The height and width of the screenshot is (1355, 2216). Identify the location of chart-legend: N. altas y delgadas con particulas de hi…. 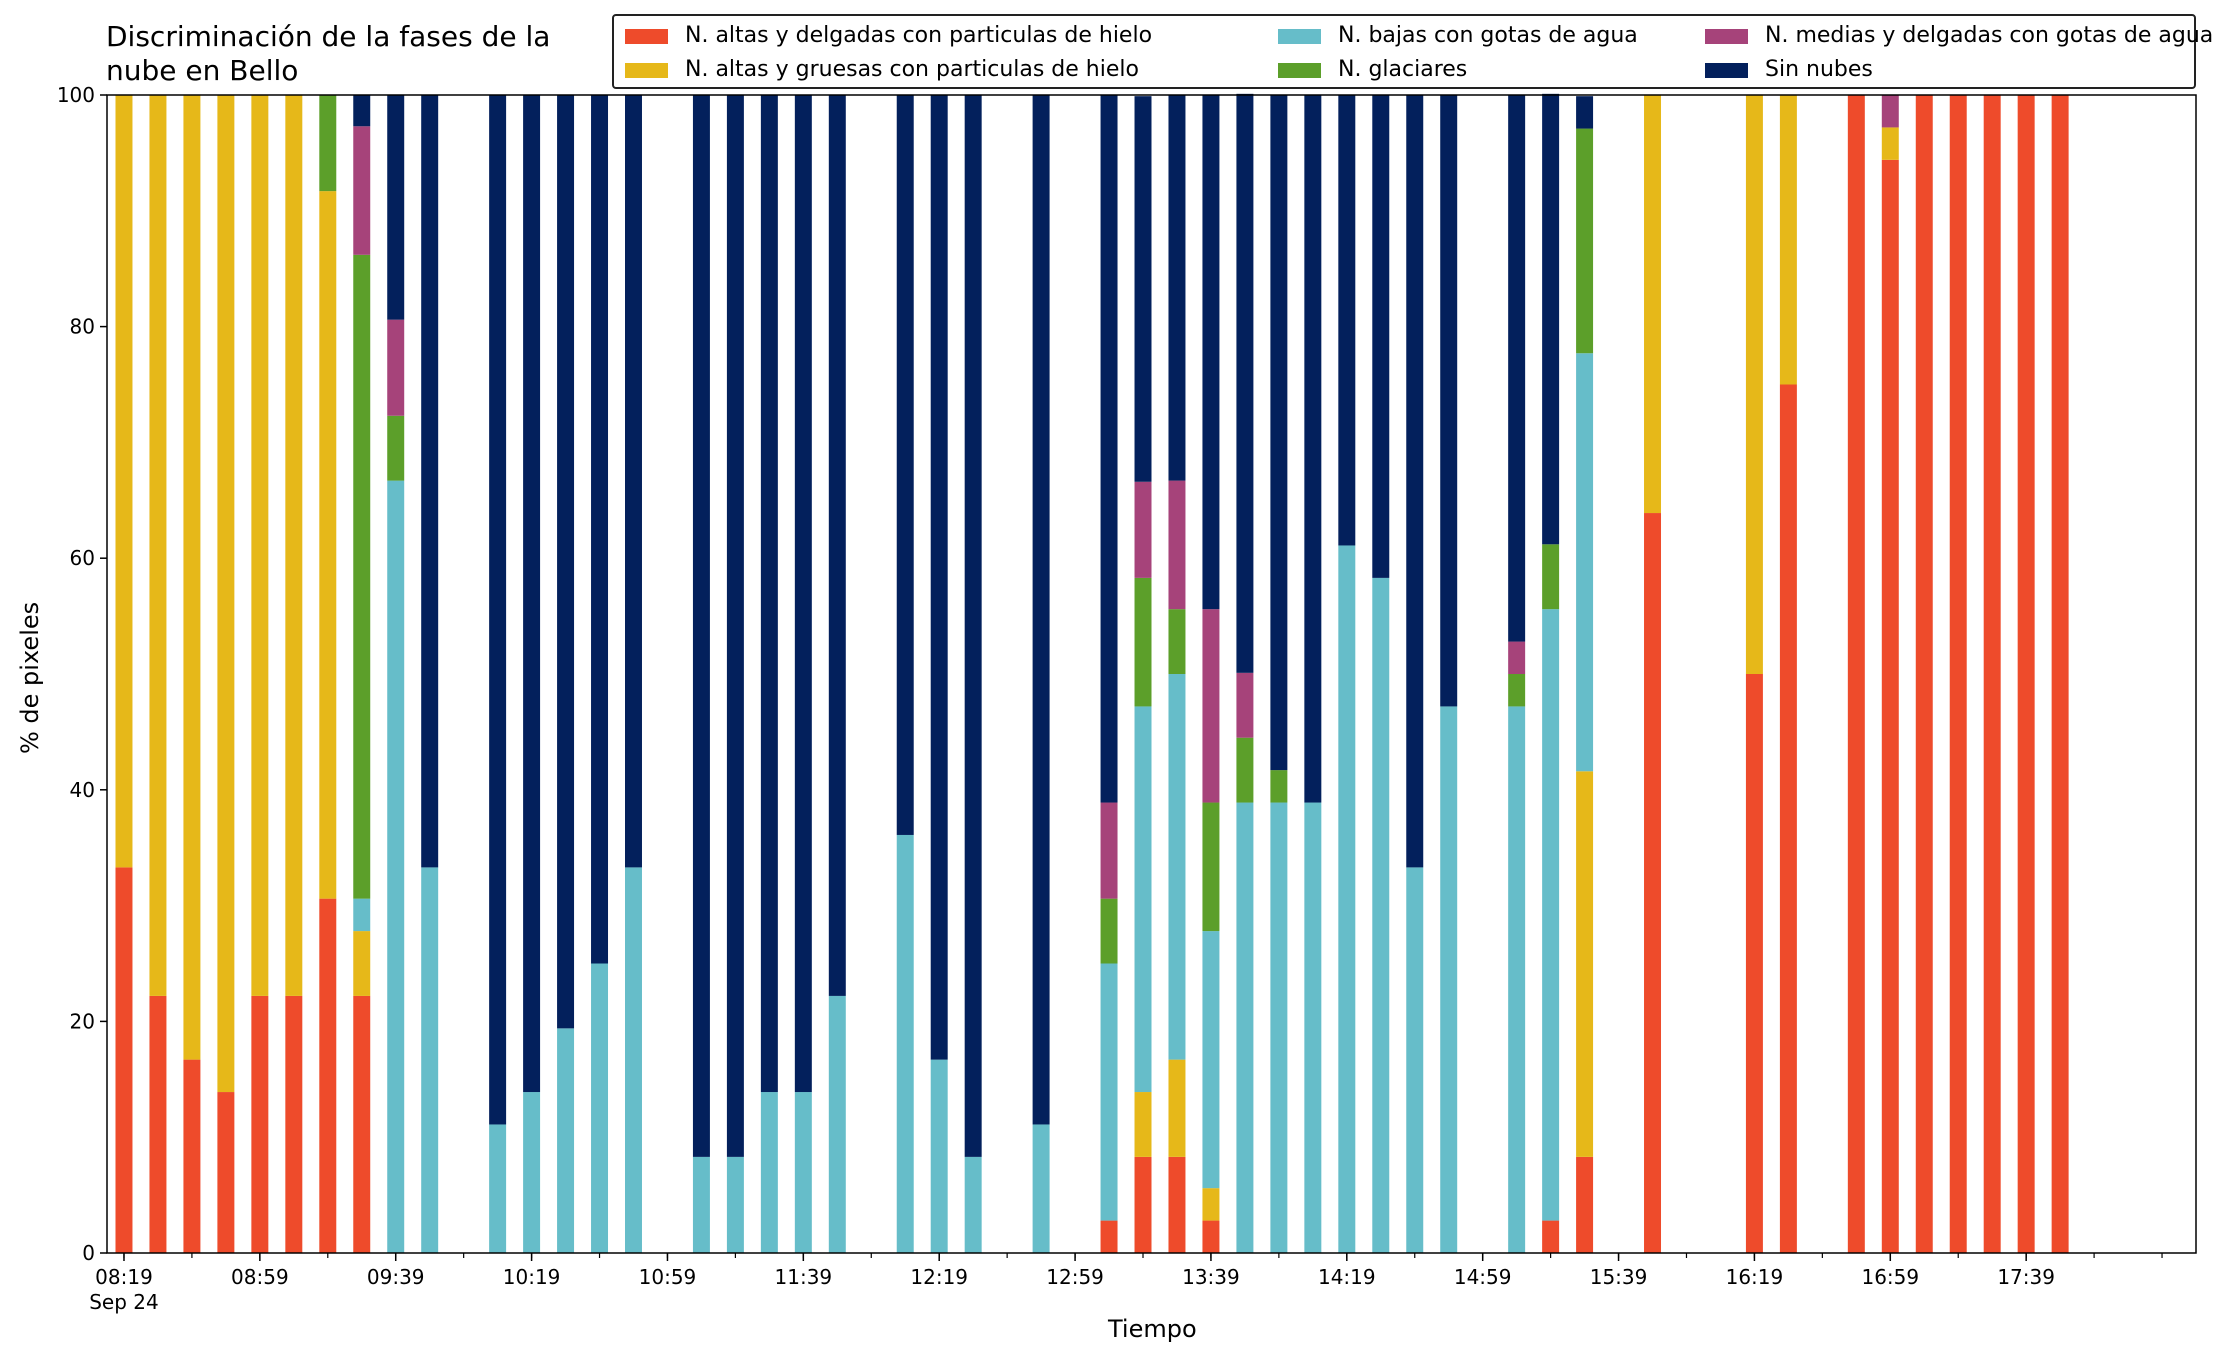
(1412, 51).